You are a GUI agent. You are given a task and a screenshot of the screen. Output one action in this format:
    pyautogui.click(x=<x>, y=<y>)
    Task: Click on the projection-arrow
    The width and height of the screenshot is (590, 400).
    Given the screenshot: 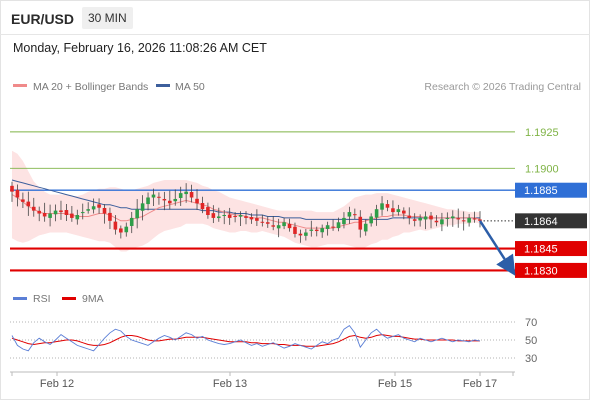 What is the action you would take?
    pyautogui.click(x=497, y=248)
    